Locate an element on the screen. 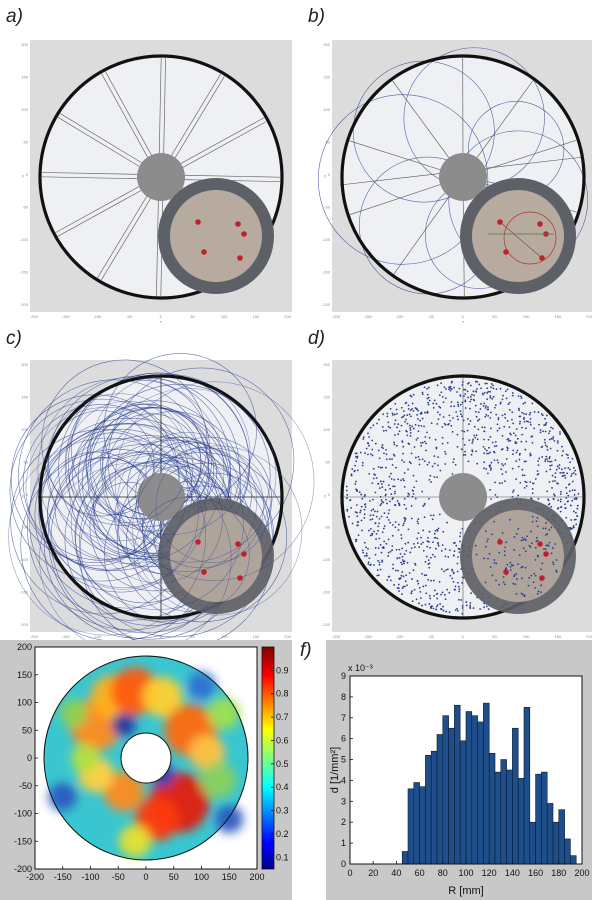 This screenshot has height=900, width=592. colorbar-tick-label: 0.8 is located at coordinates (282, 694).